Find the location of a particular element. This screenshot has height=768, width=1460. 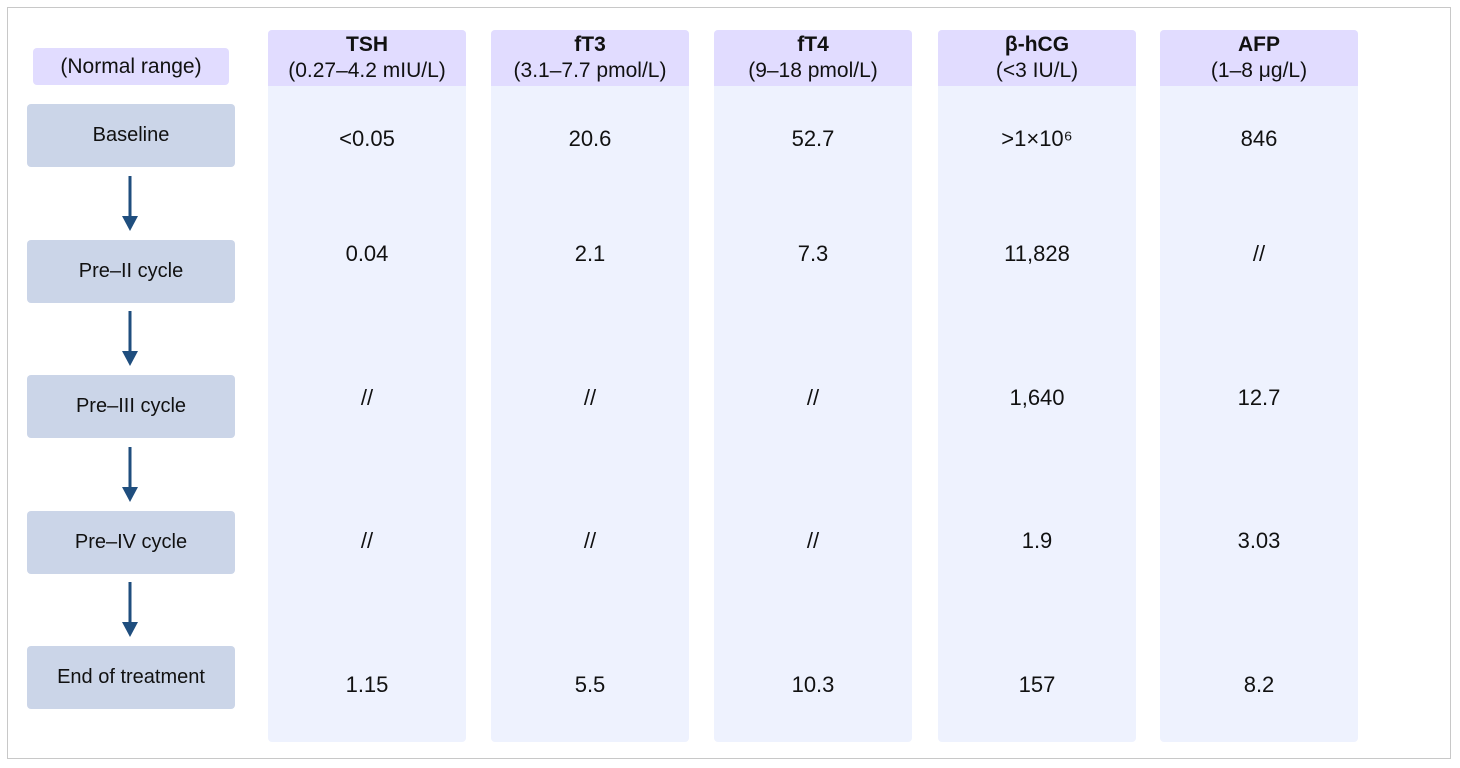

value-cell: 1.15 is located at coordinates (367, 684).